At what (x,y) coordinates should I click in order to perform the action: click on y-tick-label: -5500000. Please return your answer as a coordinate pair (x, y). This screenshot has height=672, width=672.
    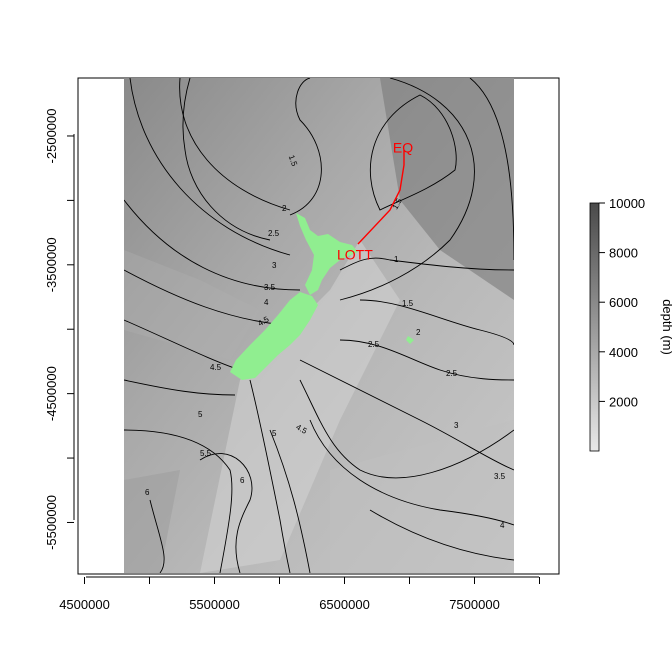
    Looking at the image, I should click on (51, 522).